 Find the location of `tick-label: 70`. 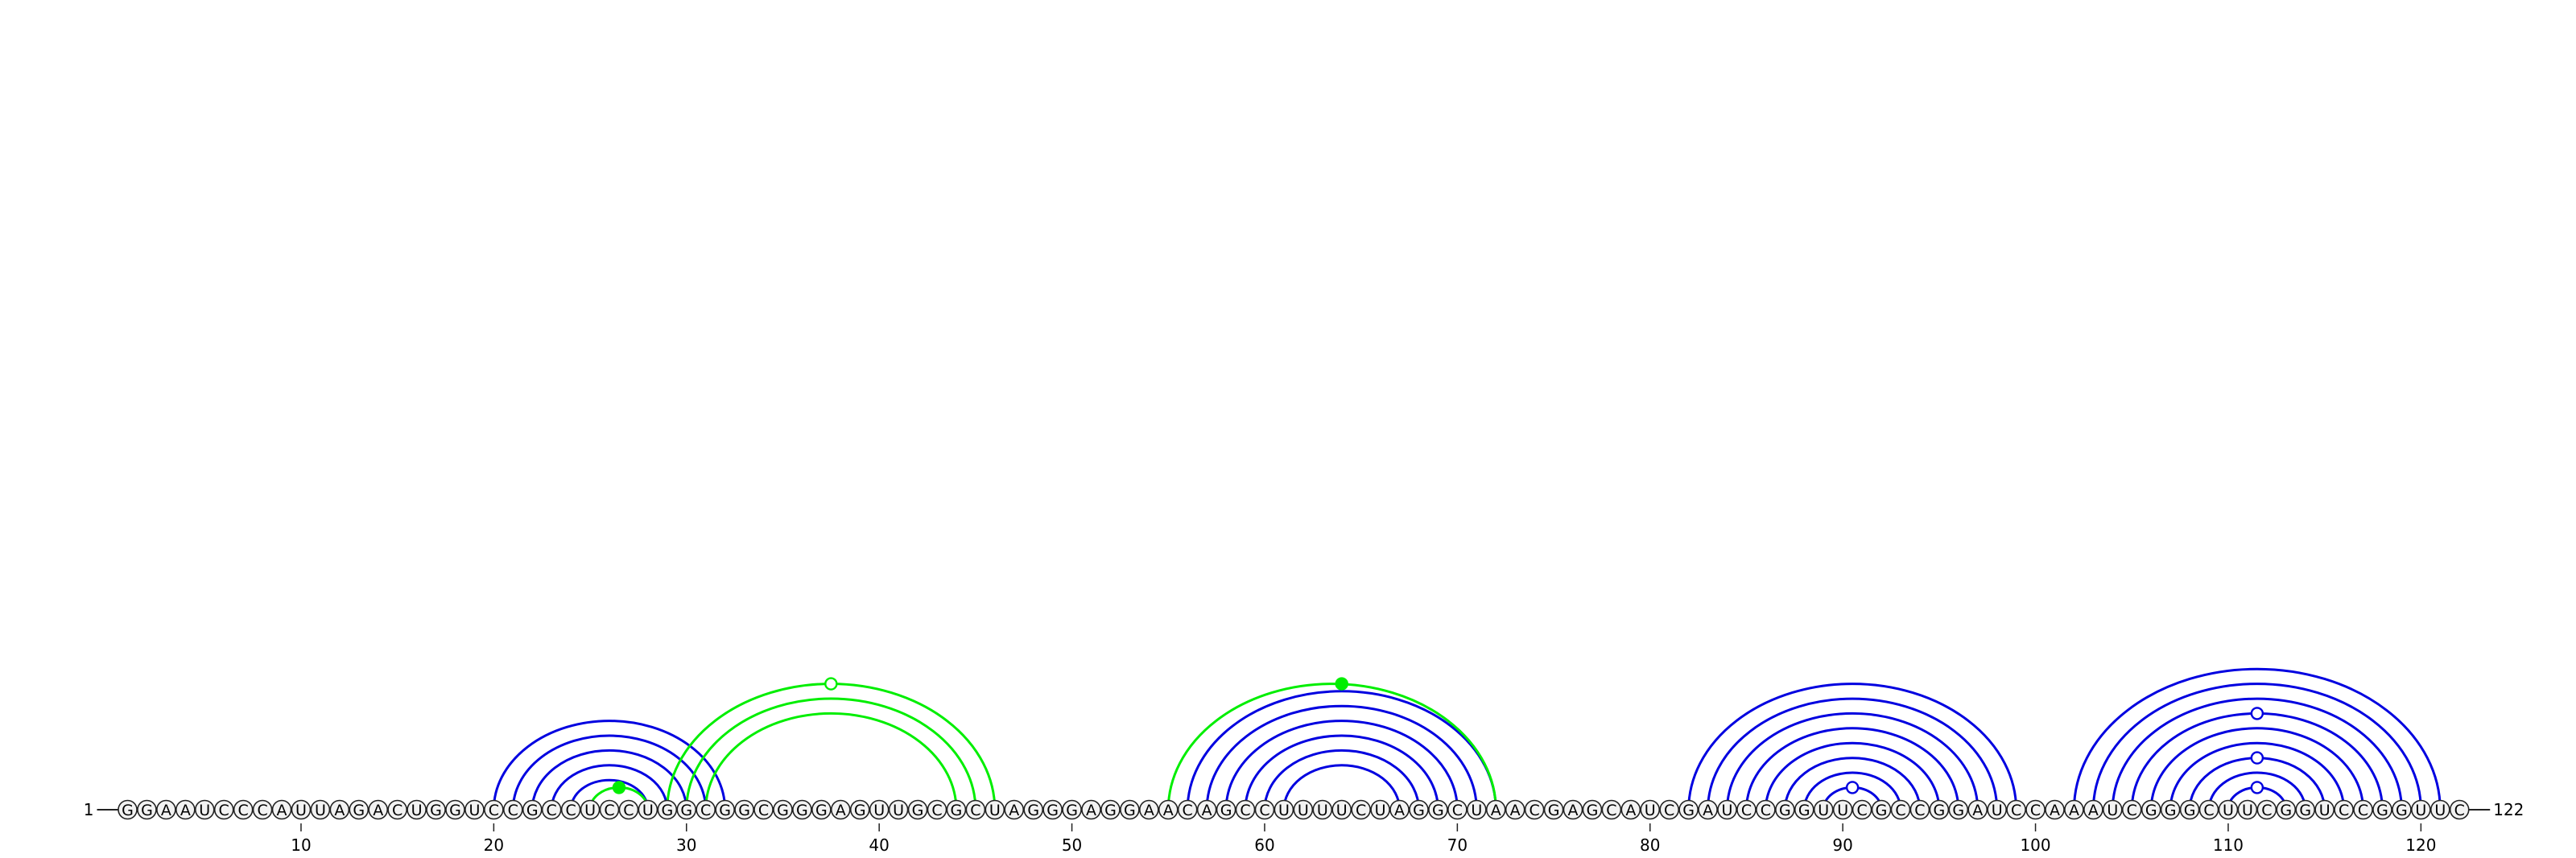

tick-label: 70 is located at coordinates (1457, 845).